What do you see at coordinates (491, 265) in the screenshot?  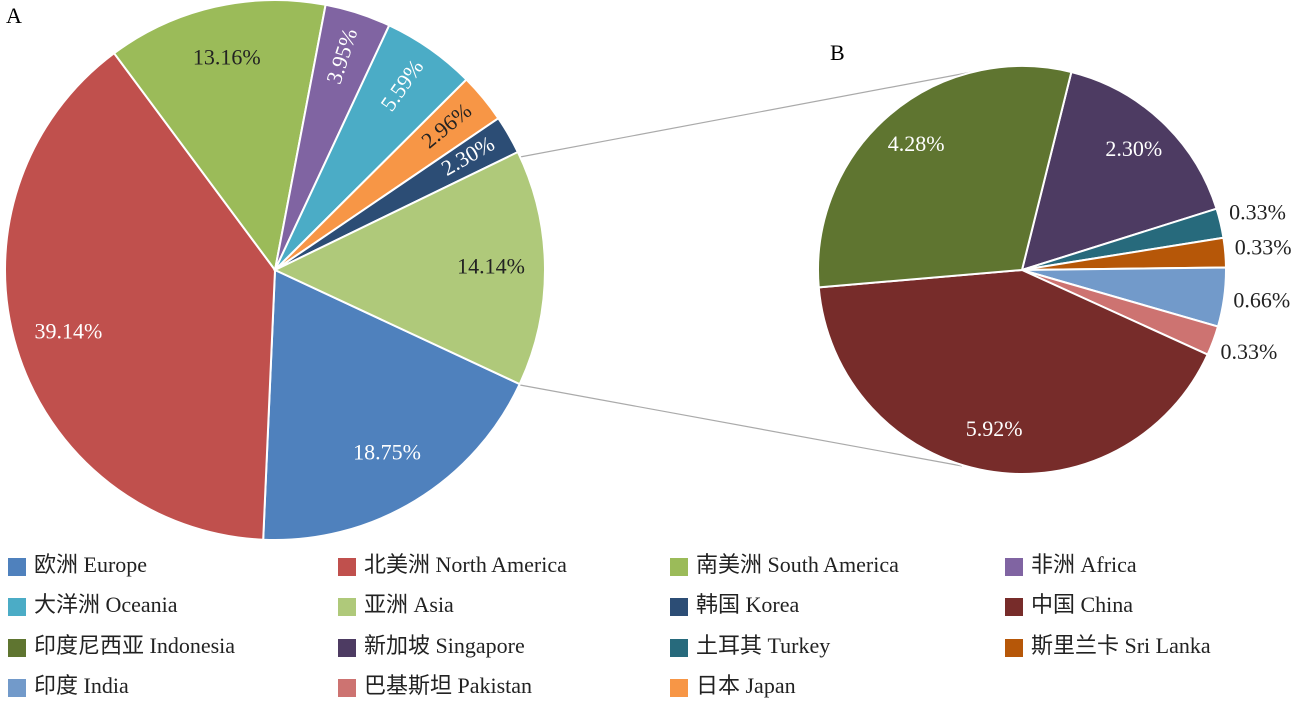 I see `data-label: 14.14%` at bounding box center [491, 265].